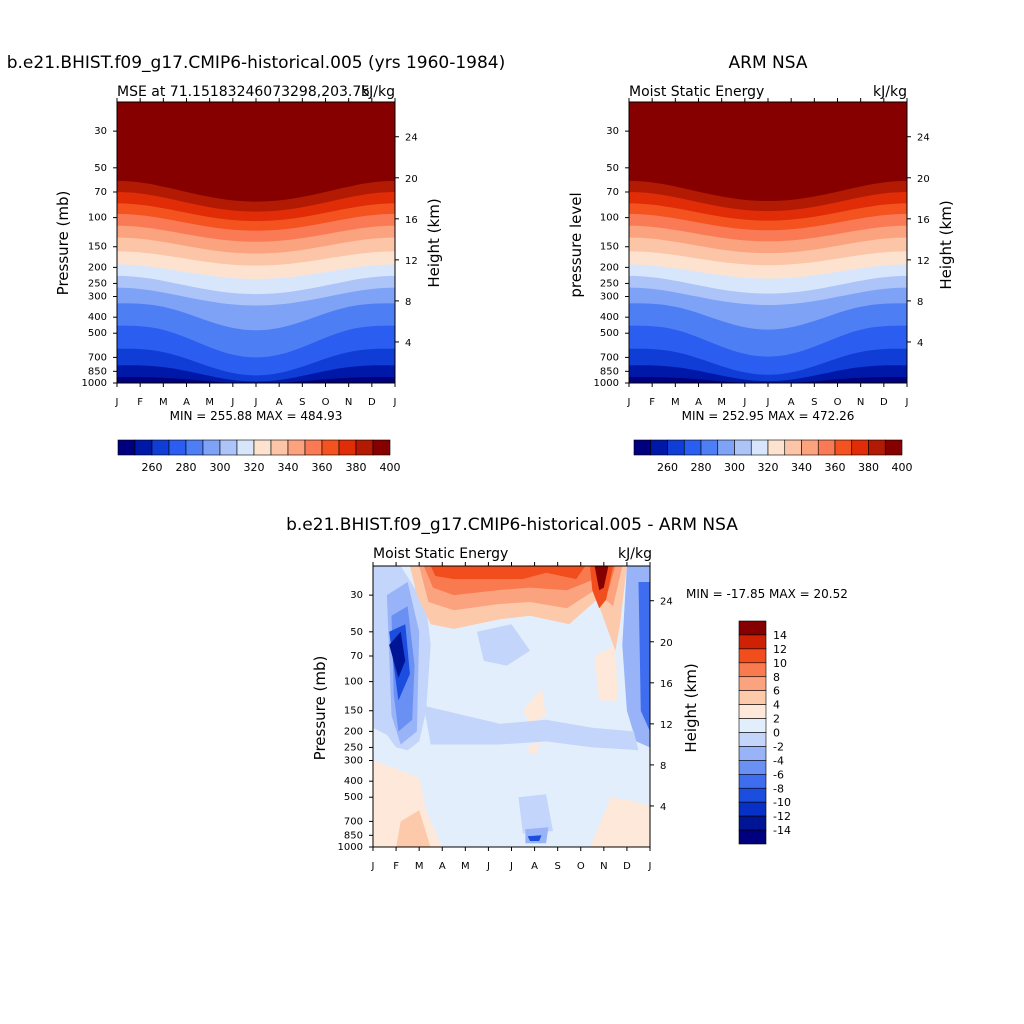  I want to click on colorbar-label: 380, so click(356, 467).